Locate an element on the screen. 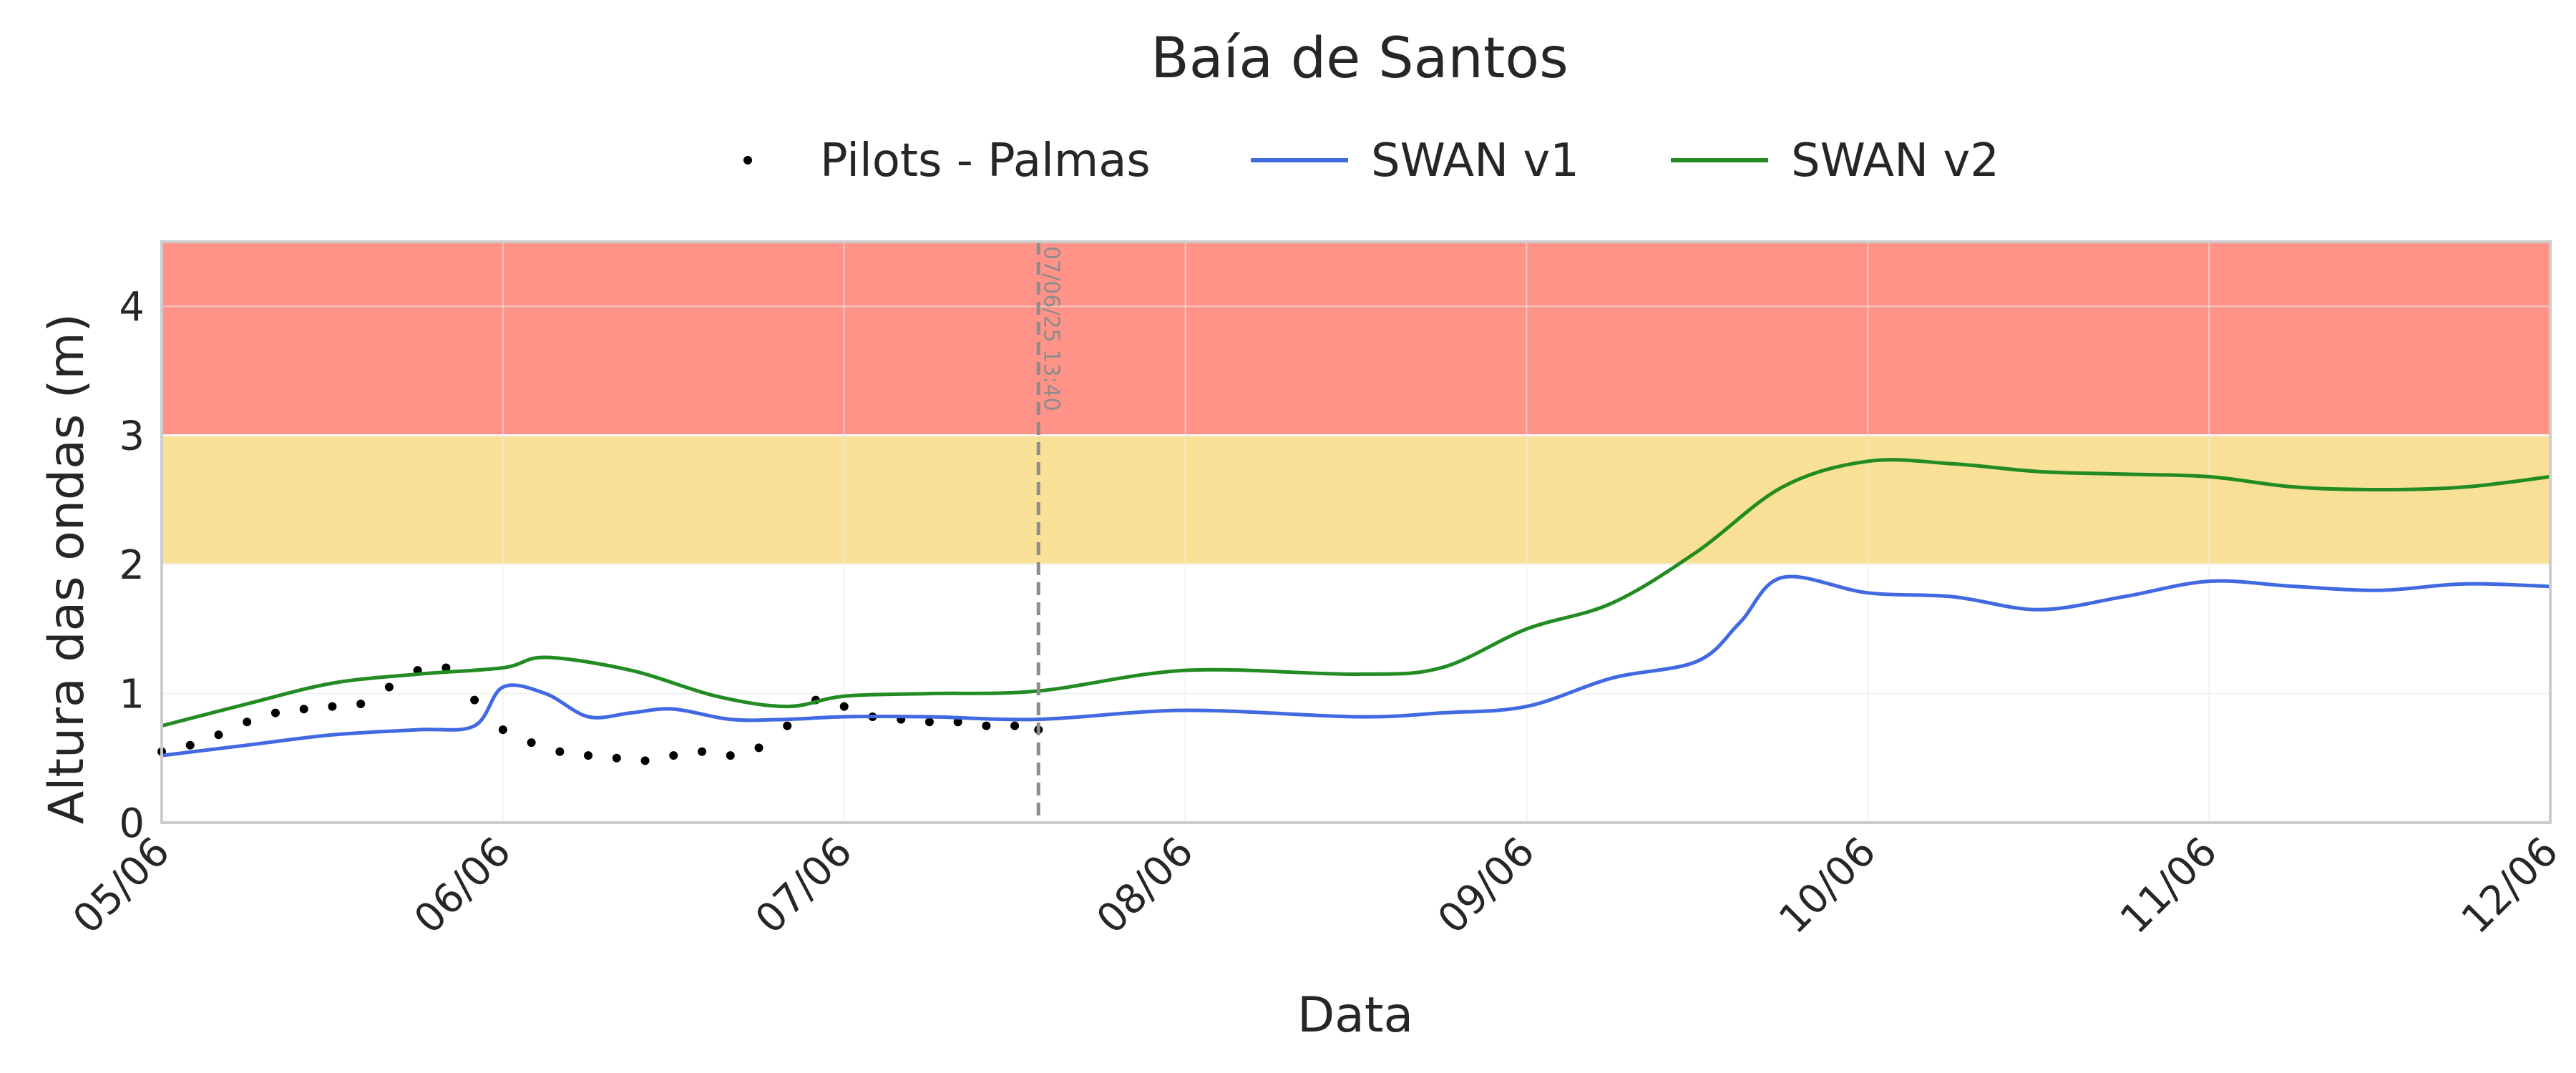 This screenshot has width=2576, height=1073. legend-label-swan-v2: SWAN v2 is located at coordinates (1895, 160).